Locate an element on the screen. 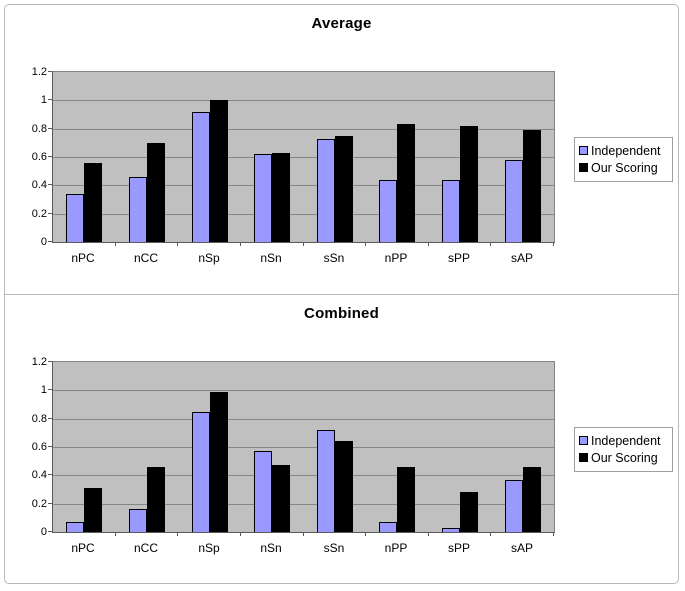 The height and width of the screenshot is (591, 685). x-category-label: sAP is located at coordinates (521, 548).